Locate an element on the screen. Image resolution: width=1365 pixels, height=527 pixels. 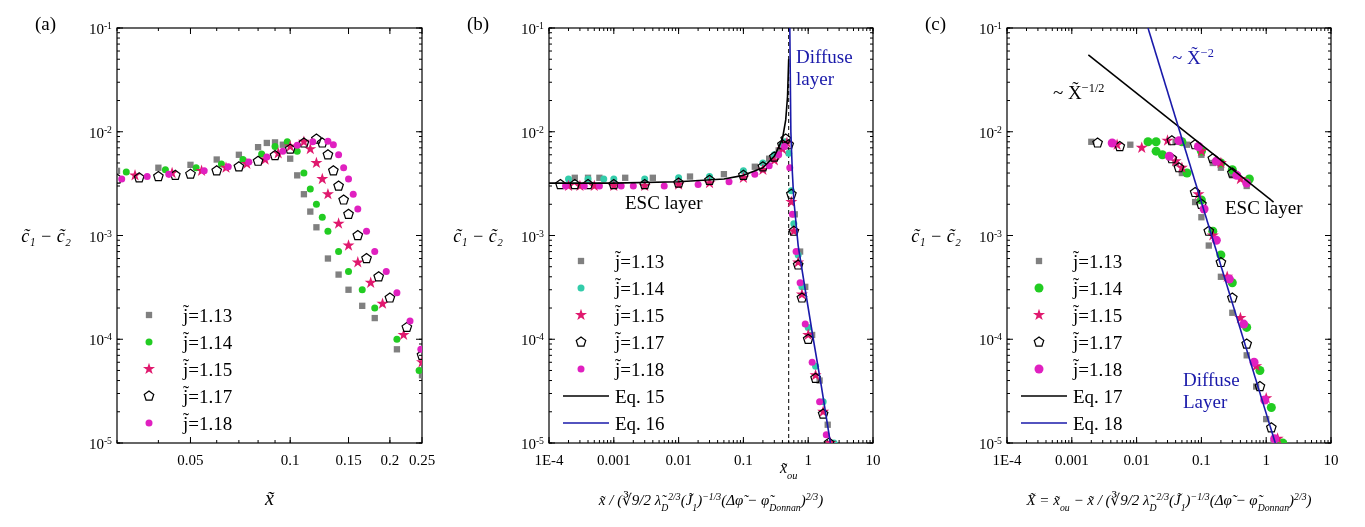
chart-title: (c) is located at coordinates (936, 24).